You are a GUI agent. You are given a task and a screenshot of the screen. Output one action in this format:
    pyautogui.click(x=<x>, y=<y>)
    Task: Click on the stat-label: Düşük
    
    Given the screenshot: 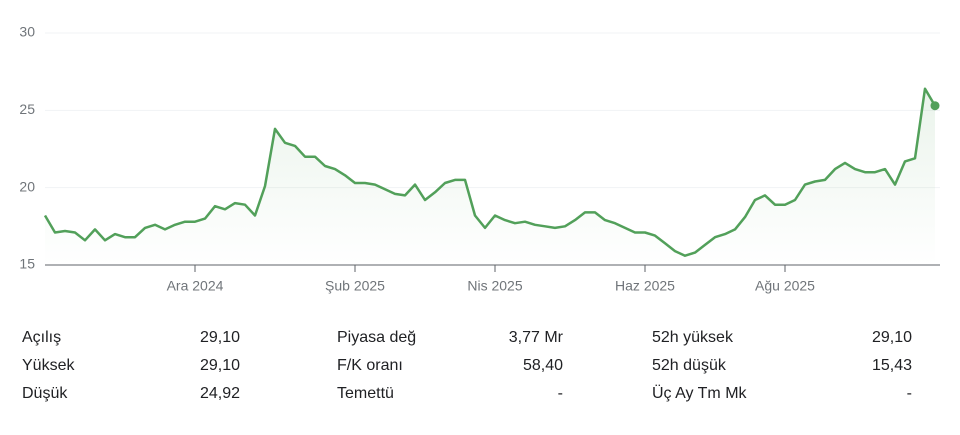 What is the action you would take?
    pyautogui.click(x=45, y=393)
    